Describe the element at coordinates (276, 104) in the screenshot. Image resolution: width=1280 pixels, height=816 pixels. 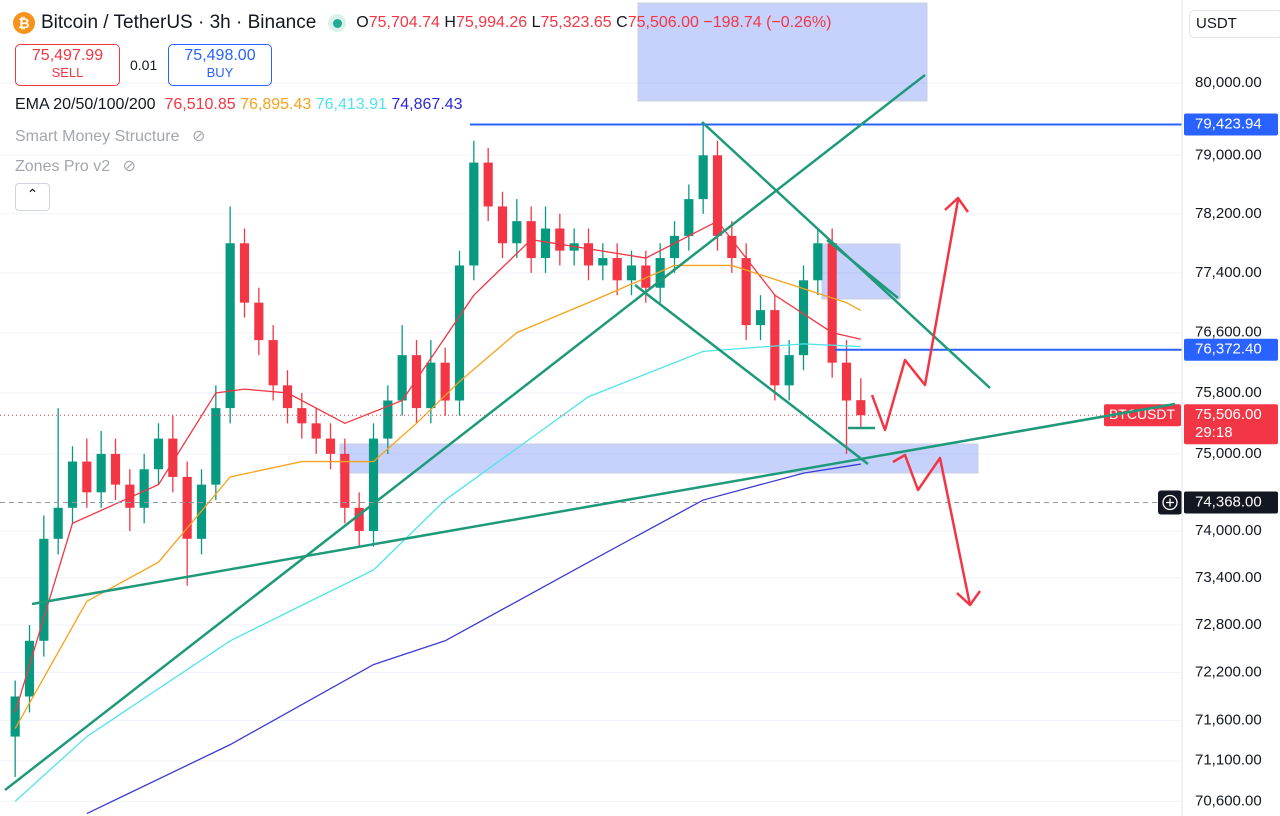
I see `ema-value: 76,895.43` at that location.